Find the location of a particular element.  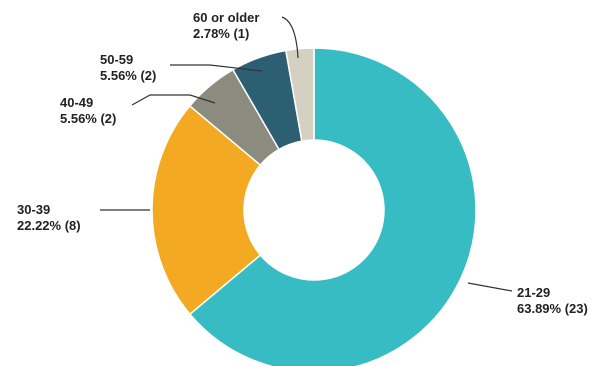

leader-line-60-or-older is located at coordinates (290, 37).